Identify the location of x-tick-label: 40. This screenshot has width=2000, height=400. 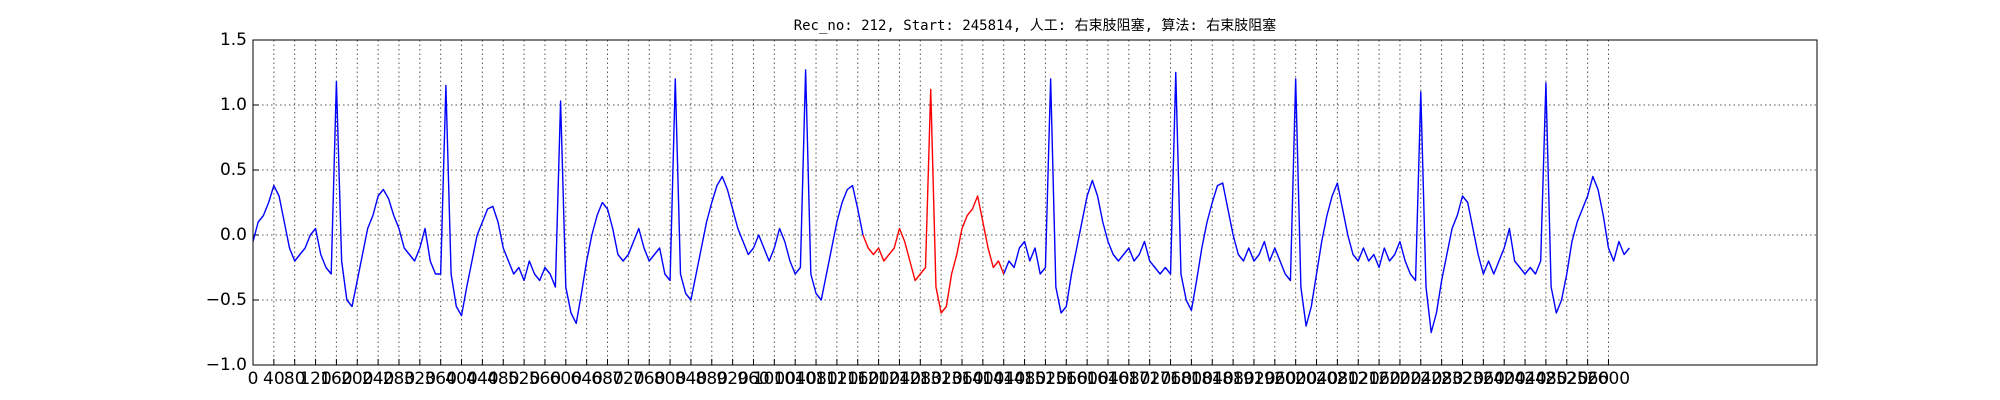
(274, 379).